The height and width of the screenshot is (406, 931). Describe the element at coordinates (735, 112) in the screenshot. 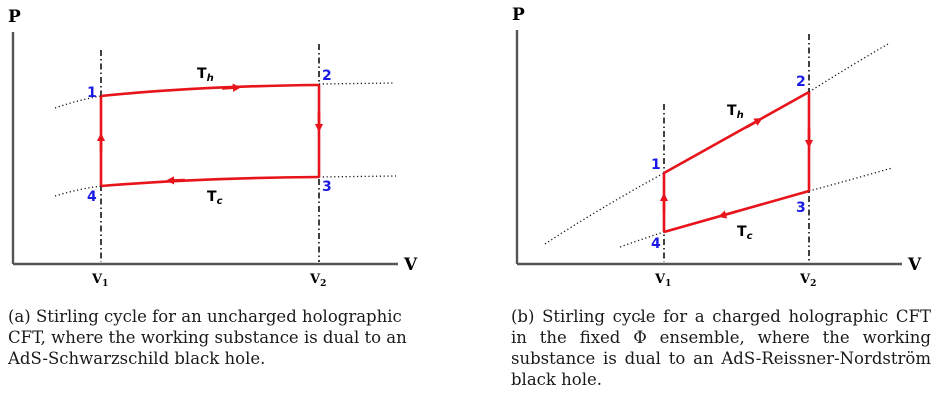

I see `panel-b-hot-label: Th` at that location.